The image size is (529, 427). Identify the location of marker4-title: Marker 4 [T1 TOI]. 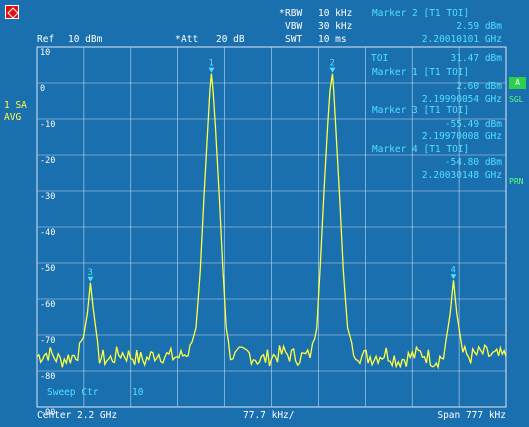
(421, 149).